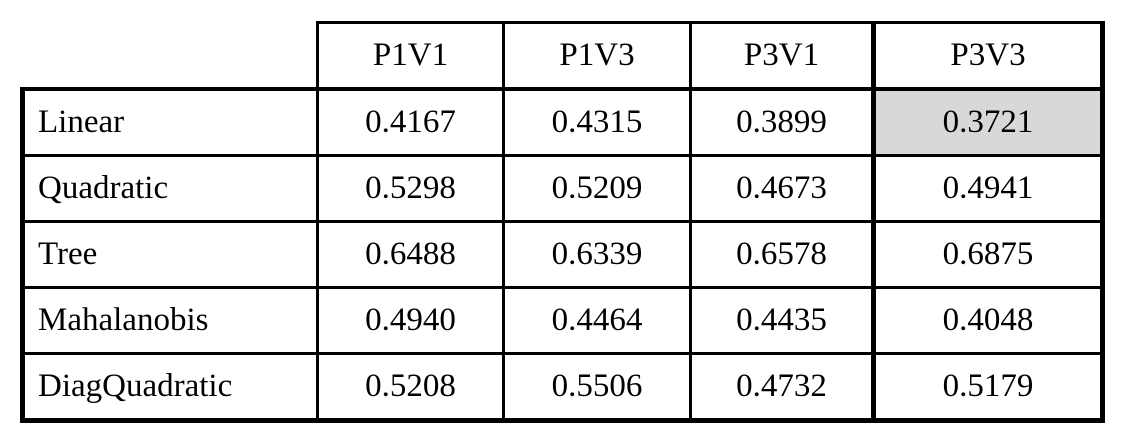 The image size is (1121, 442). Describe the element at coordinates (410, 320) in the screenshot. I see `value-cell: 0.4940` at that location.